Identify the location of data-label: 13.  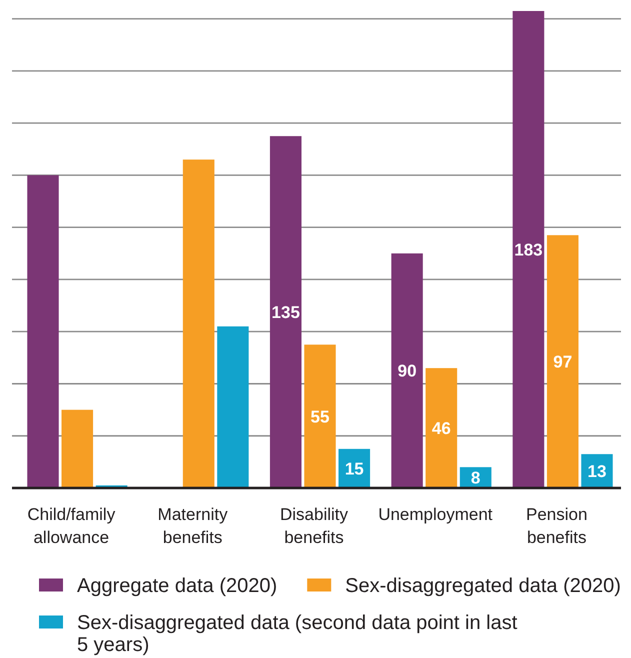
(597, 472).